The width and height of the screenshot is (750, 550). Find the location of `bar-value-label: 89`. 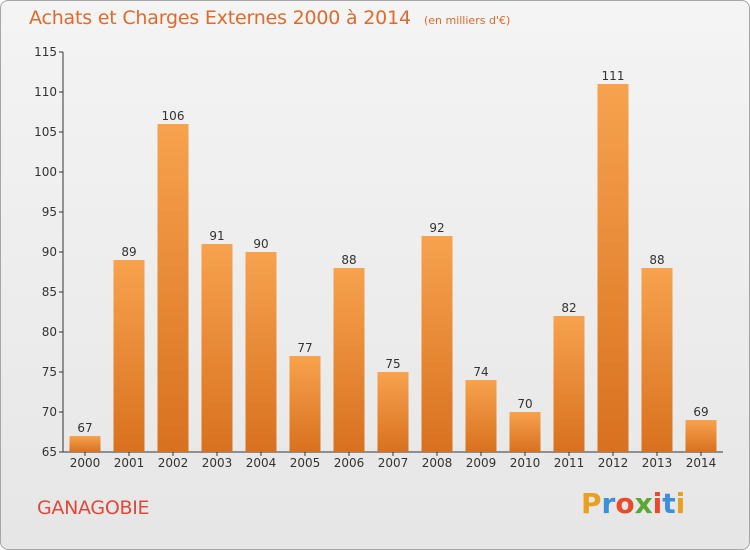

bar-value-label: 89 is located at coordinates (128, 252).